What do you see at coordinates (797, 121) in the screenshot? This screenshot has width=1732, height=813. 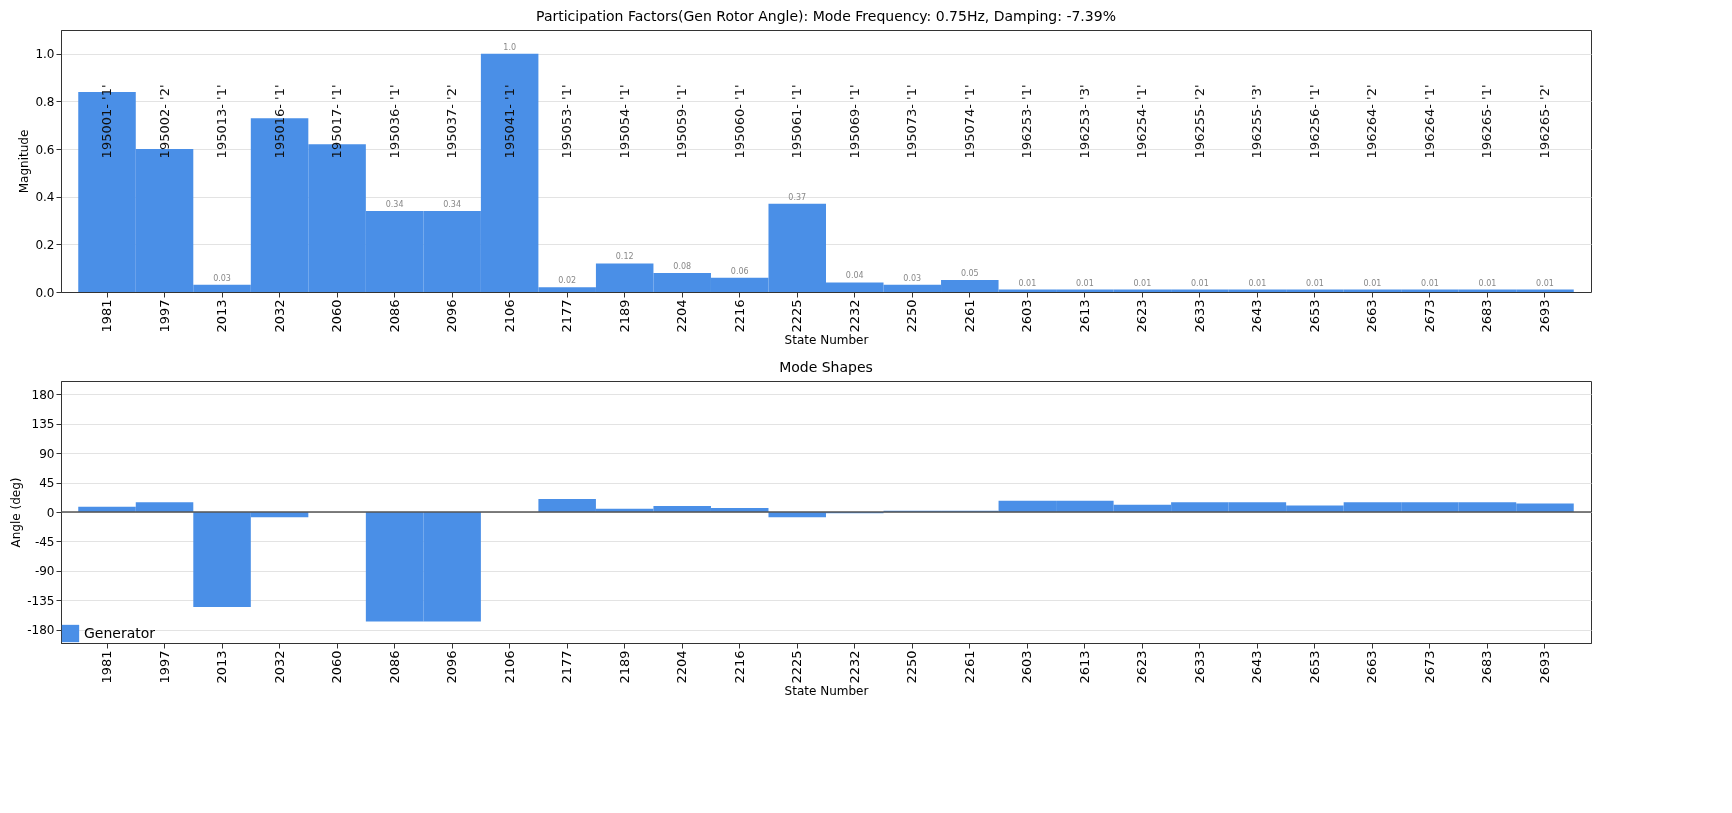 I see `annotation: 195061- '1'` at bounding box center [797, 121].